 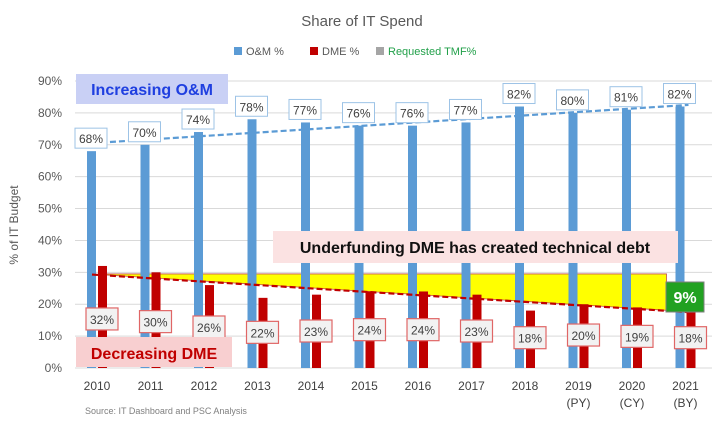 What do you see at coordinates (686, 403) in the screenshot?
I see `x-tick-label: (BY)` at bounding box center [686, 403].